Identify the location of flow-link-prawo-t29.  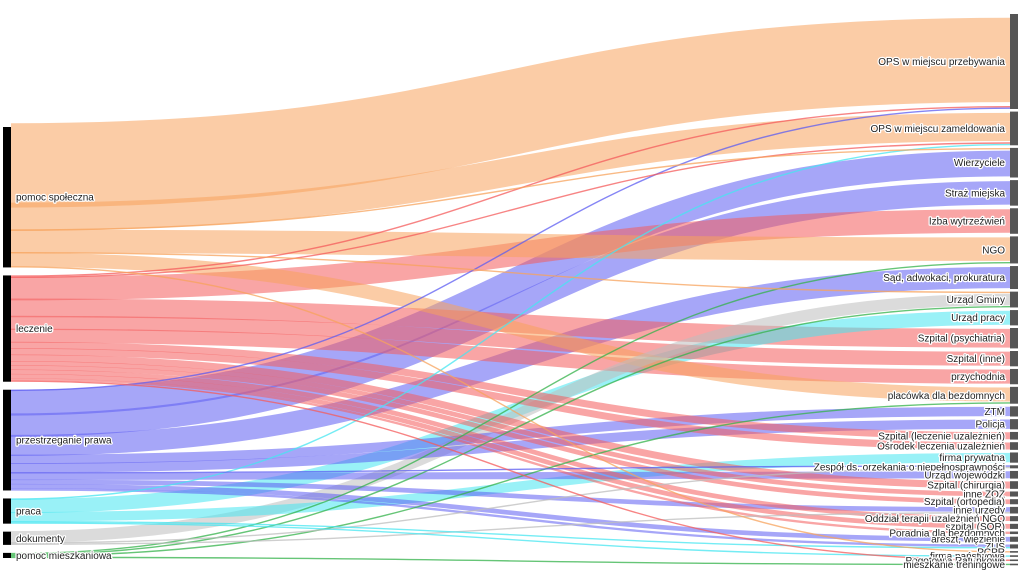
(510, 517).